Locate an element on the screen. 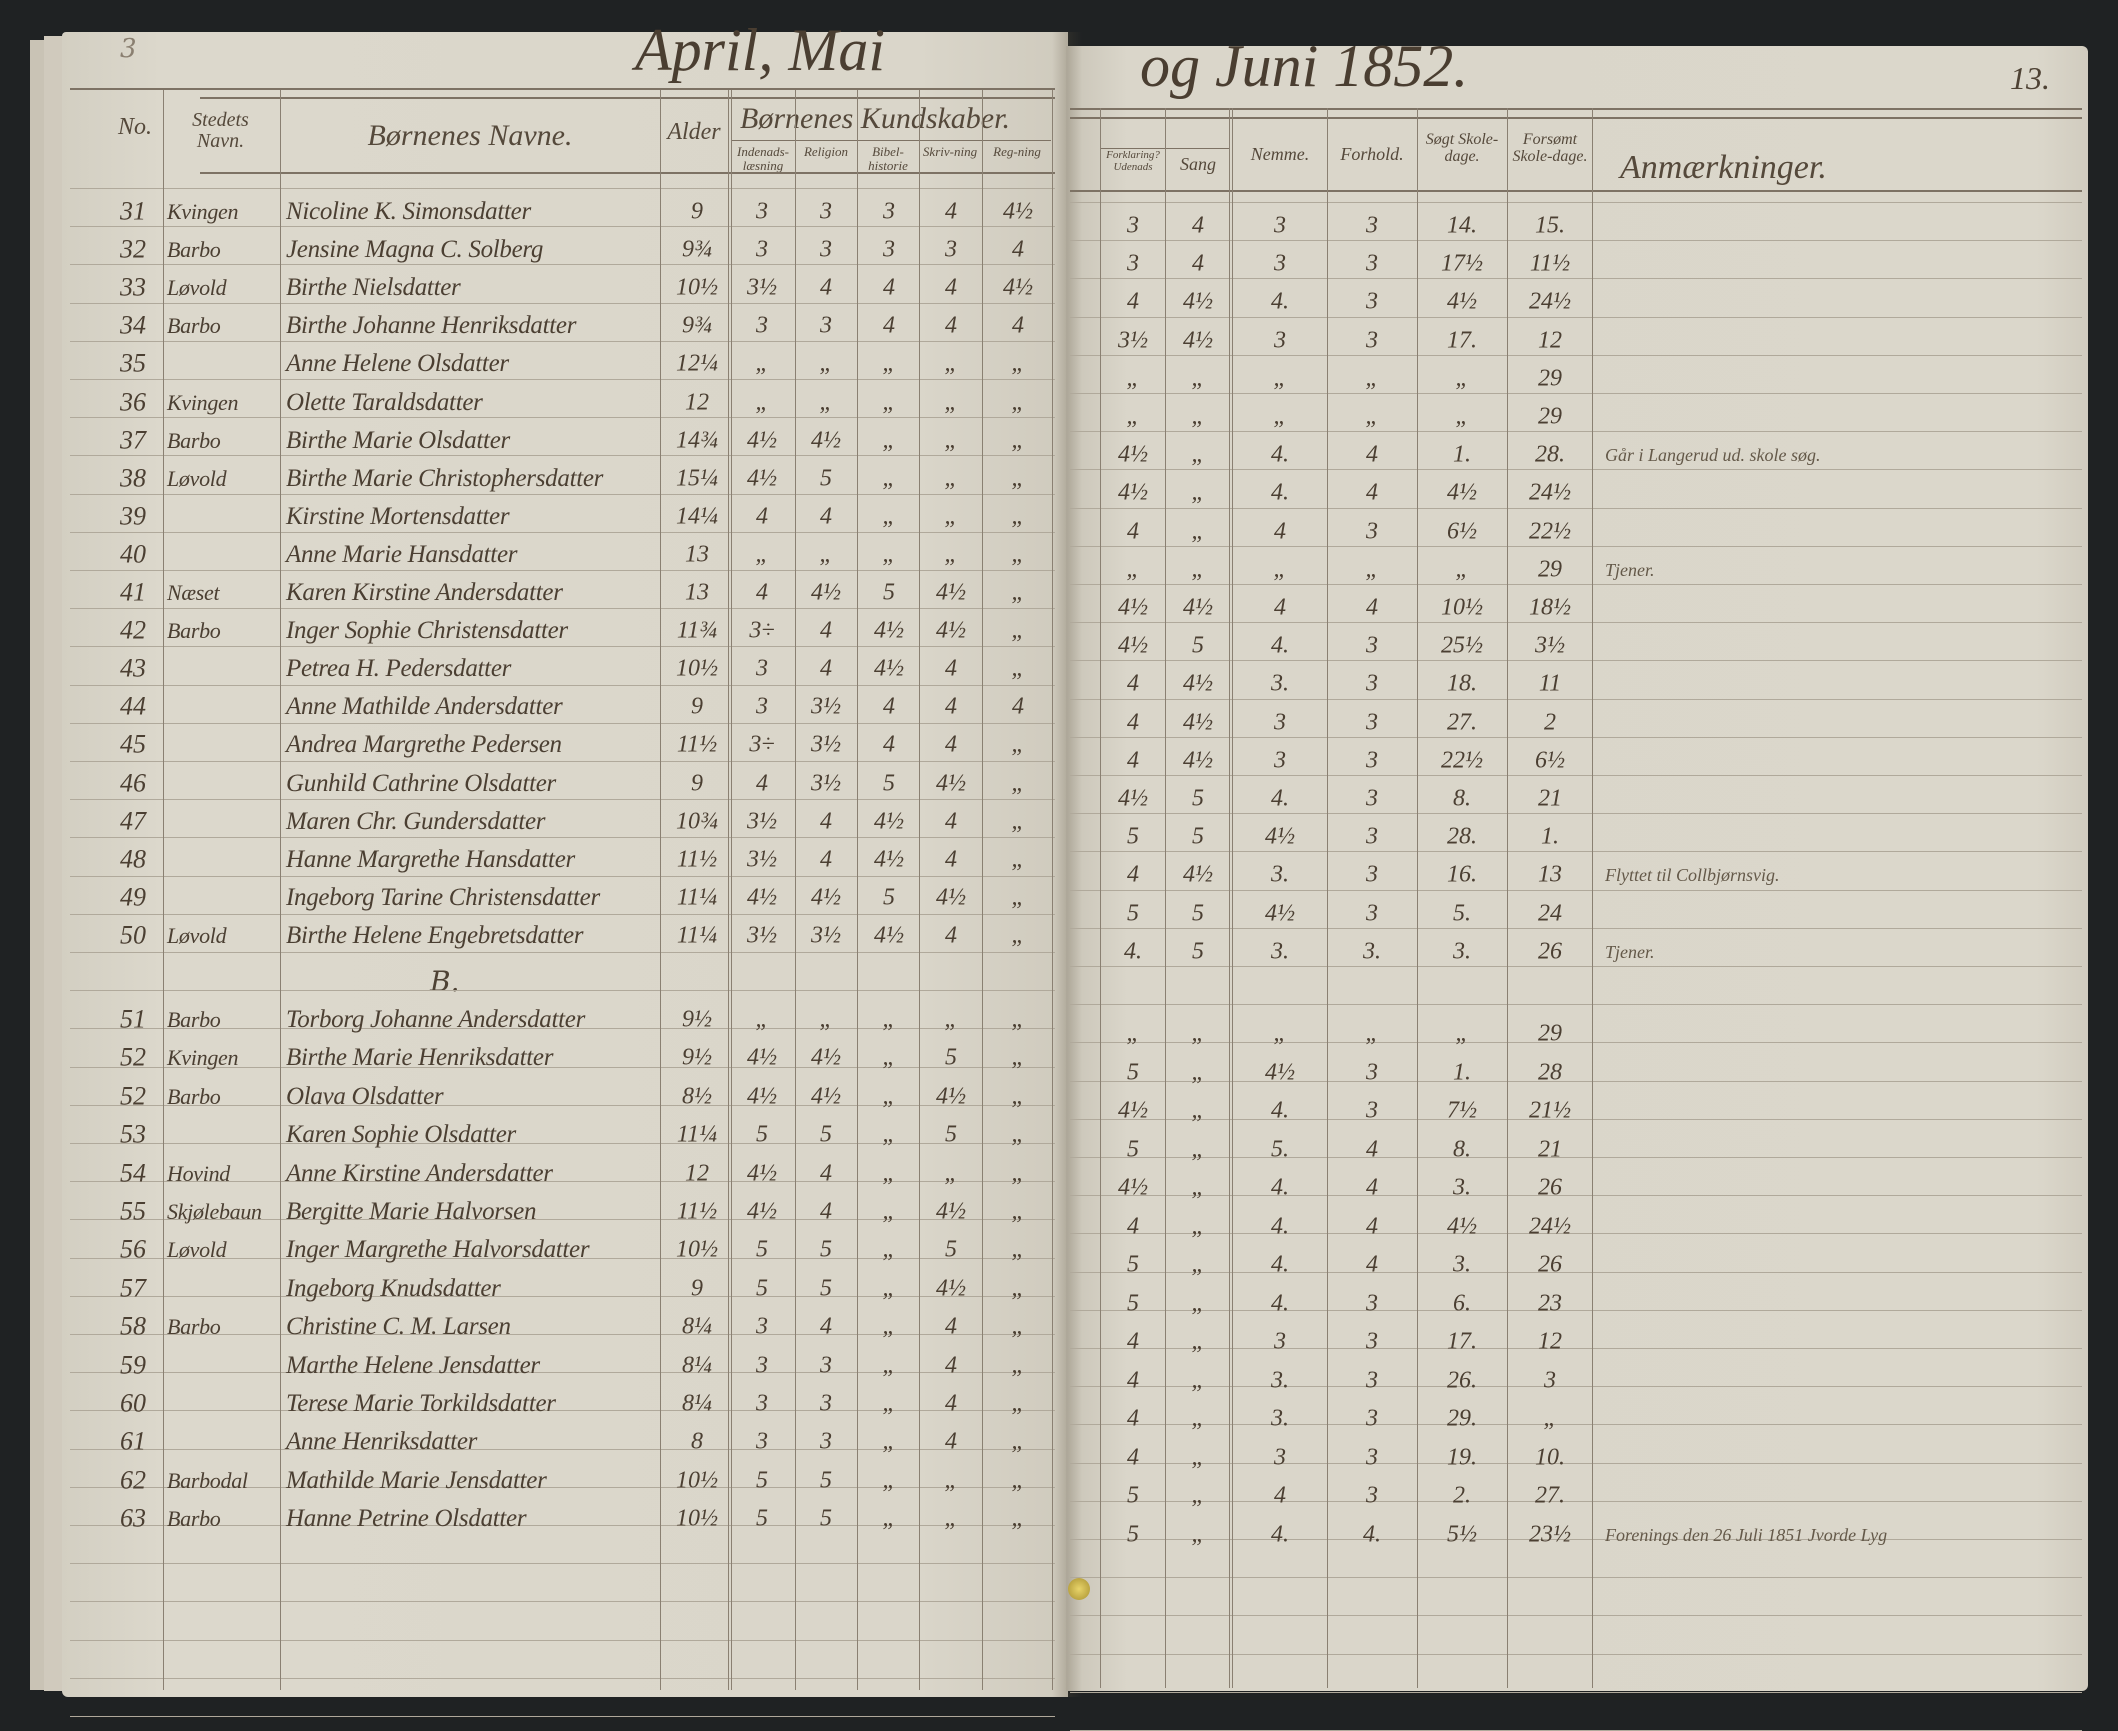  place-name: Barbo is located at coordinates (194, 326).